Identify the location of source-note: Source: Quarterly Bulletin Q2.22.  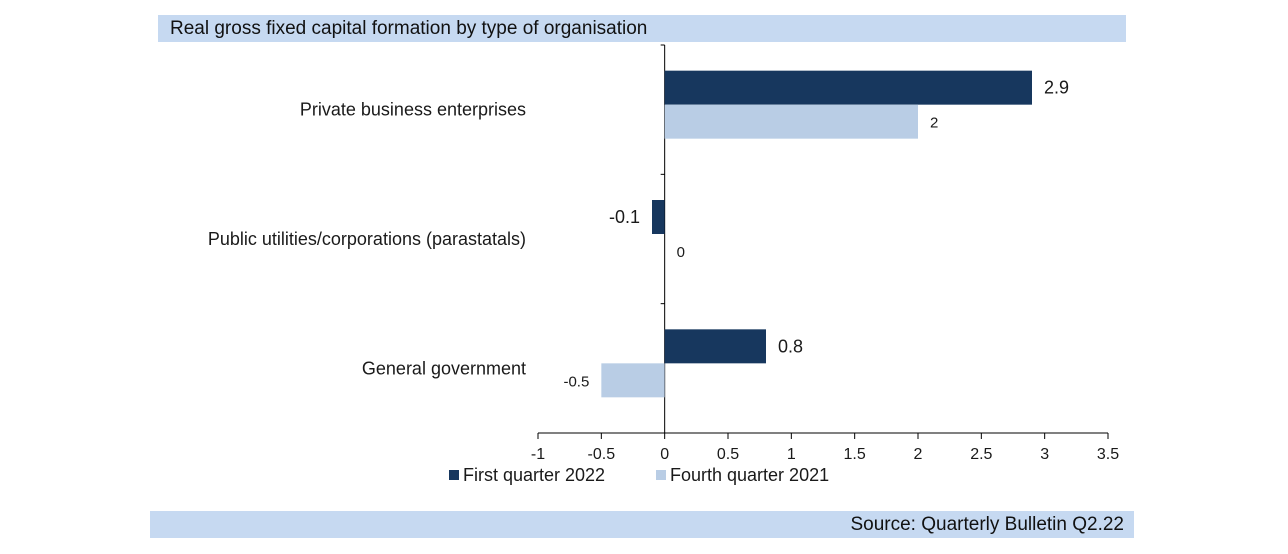
(642, 524).